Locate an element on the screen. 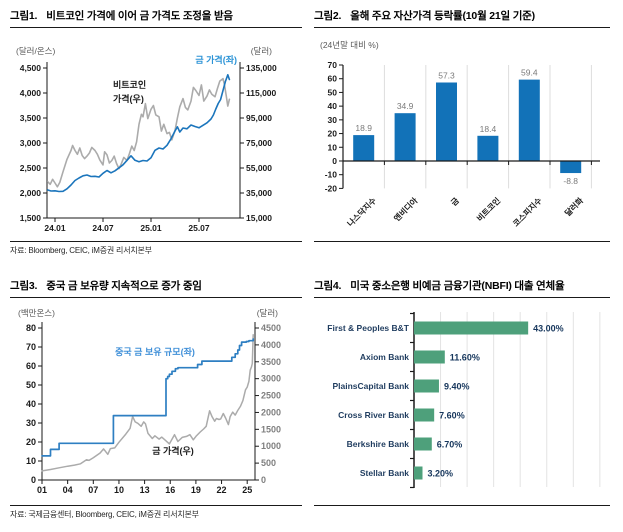 The width and height of the screenshot is (623, 532). figure-2-title-rule is located at coordinates (462, 27).